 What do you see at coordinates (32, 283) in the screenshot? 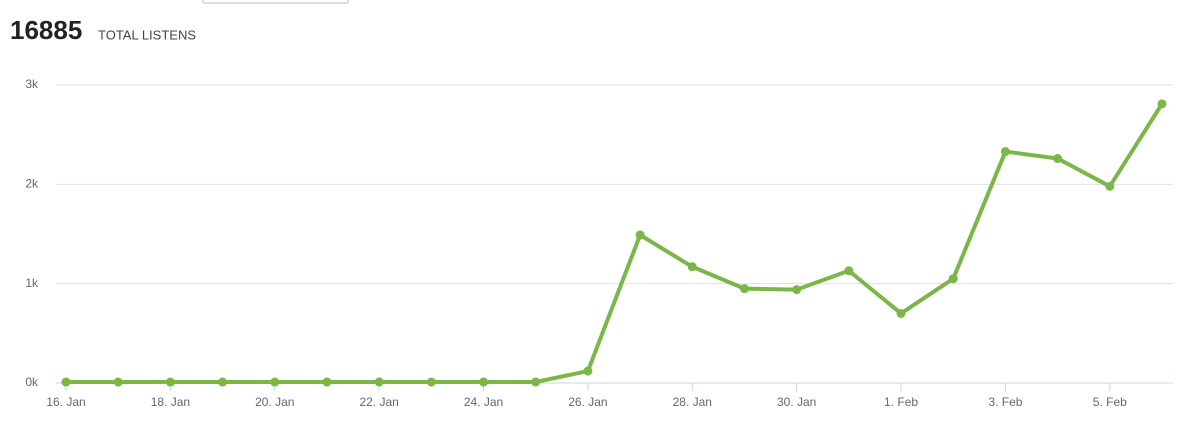
I see `y-tick-label: 1k` at bounding box center [32, 283].